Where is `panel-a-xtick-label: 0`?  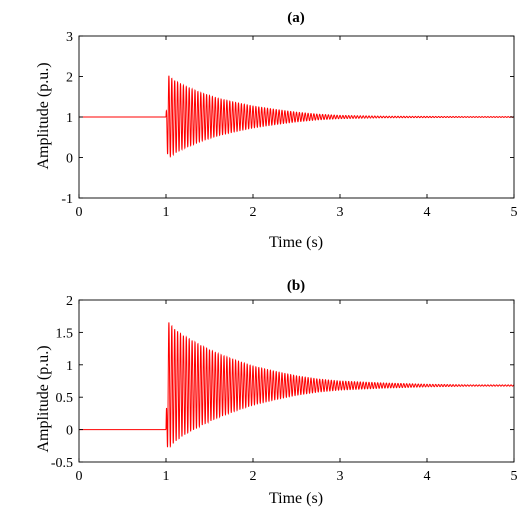 panel-a-xtick-label: 0 is located at coordinates (79, 212).